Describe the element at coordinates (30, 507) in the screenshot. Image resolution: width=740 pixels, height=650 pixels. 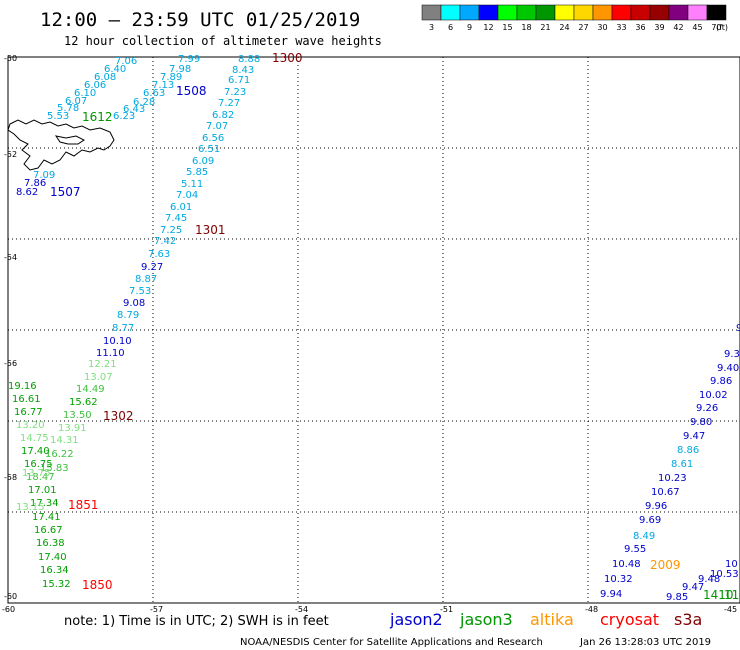
I see `swh-value: 13.15` at that location.